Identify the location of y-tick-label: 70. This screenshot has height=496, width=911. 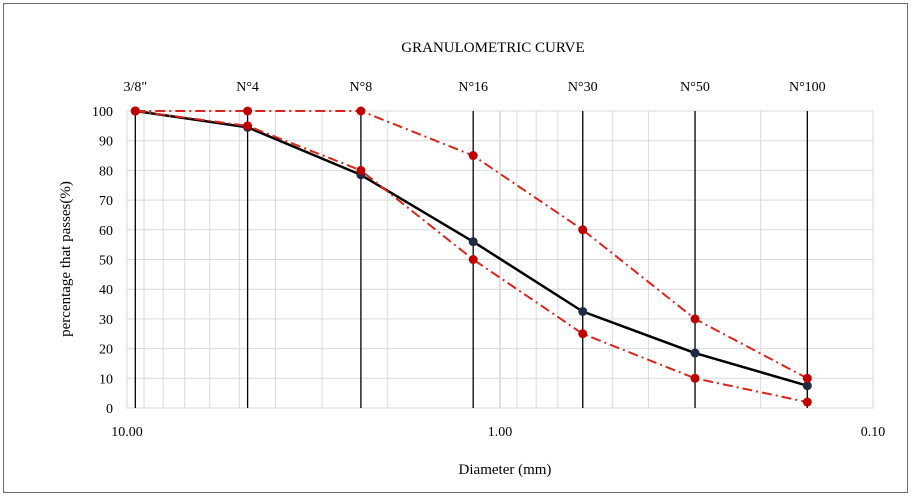
(106, 201).